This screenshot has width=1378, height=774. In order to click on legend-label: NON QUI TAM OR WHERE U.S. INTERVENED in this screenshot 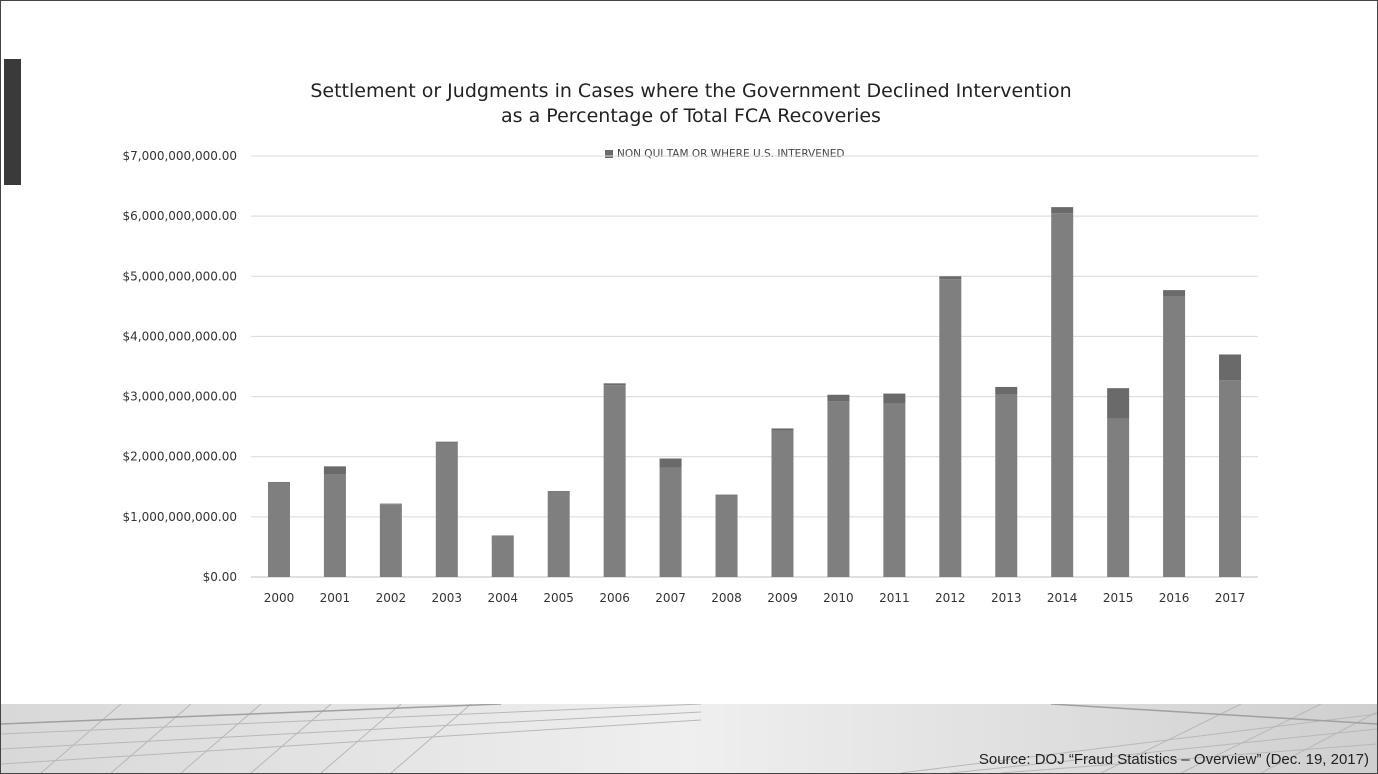, I will do `click(731, 154)`.